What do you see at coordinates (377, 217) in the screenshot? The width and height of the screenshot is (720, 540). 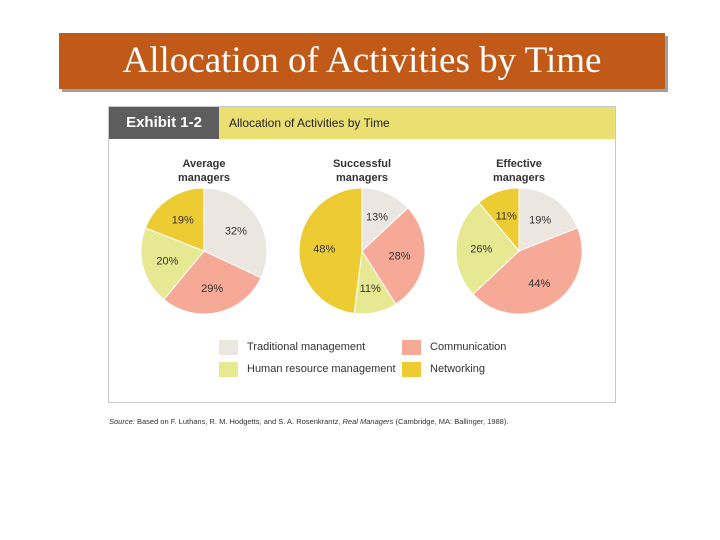 I see `pie-slice-label: 13%` at bounding box center [377, 217].